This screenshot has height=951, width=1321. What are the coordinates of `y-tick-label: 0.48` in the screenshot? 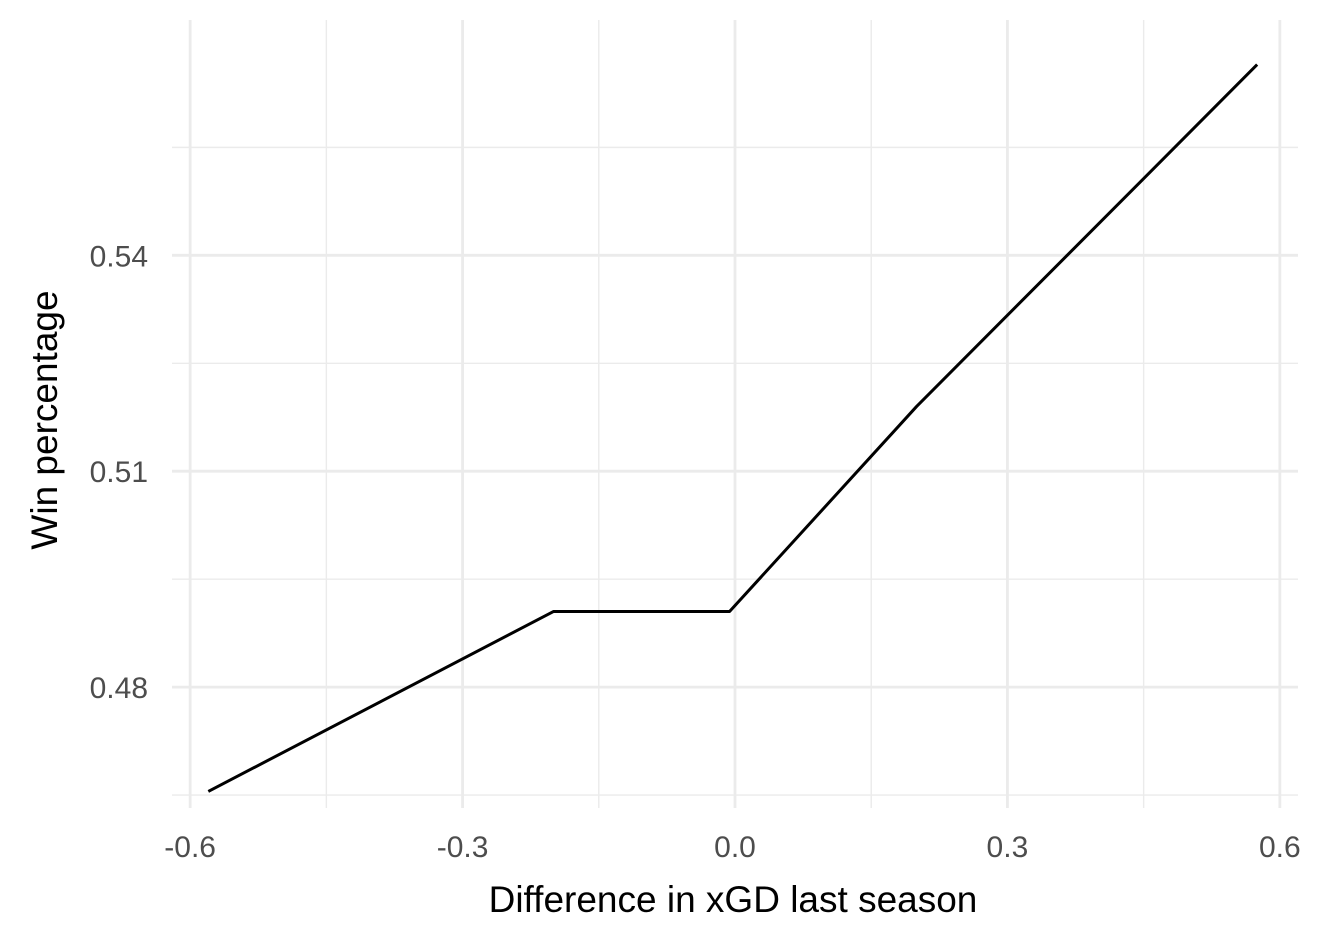 It's located at (119, 688).